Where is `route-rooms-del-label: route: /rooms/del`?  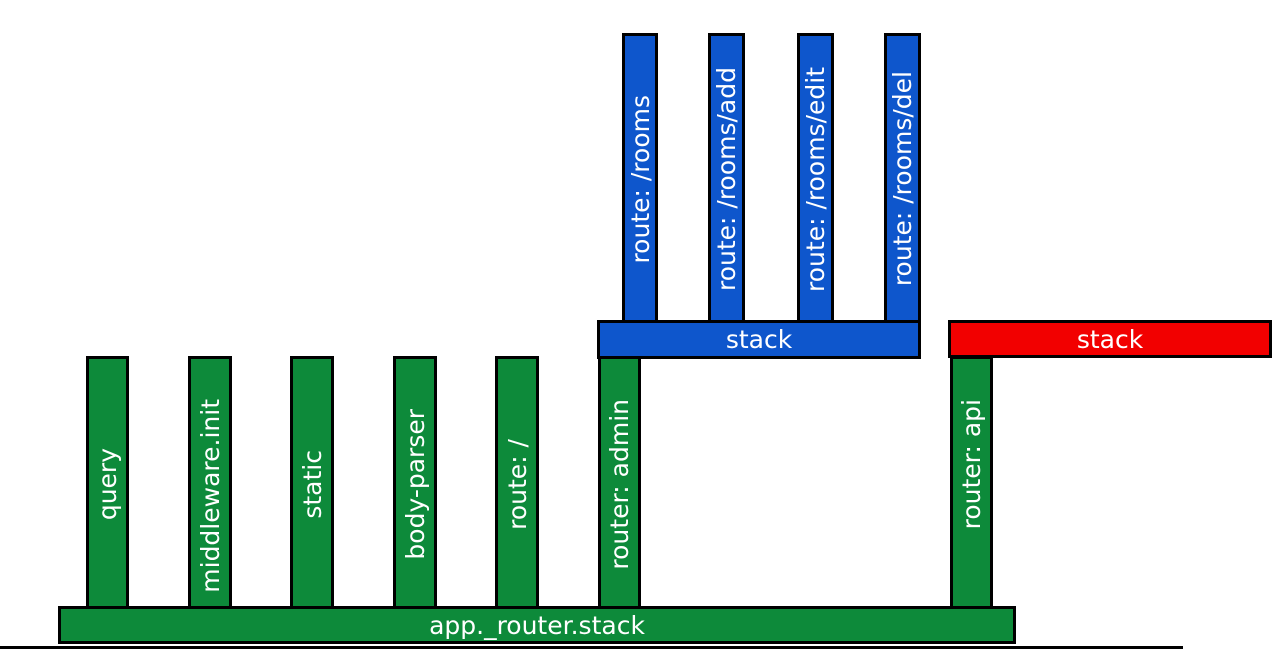 route-rooms-del-label: route: /rooms/del is located at coordinates (902, 179).